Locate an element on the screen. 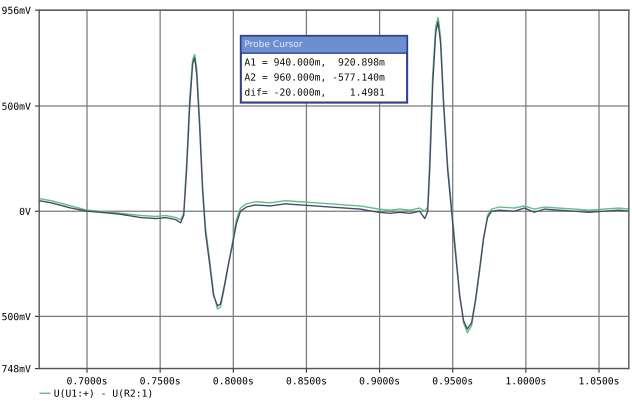  x-tick-label: 1.0000s is located at coordinates (526, 380).